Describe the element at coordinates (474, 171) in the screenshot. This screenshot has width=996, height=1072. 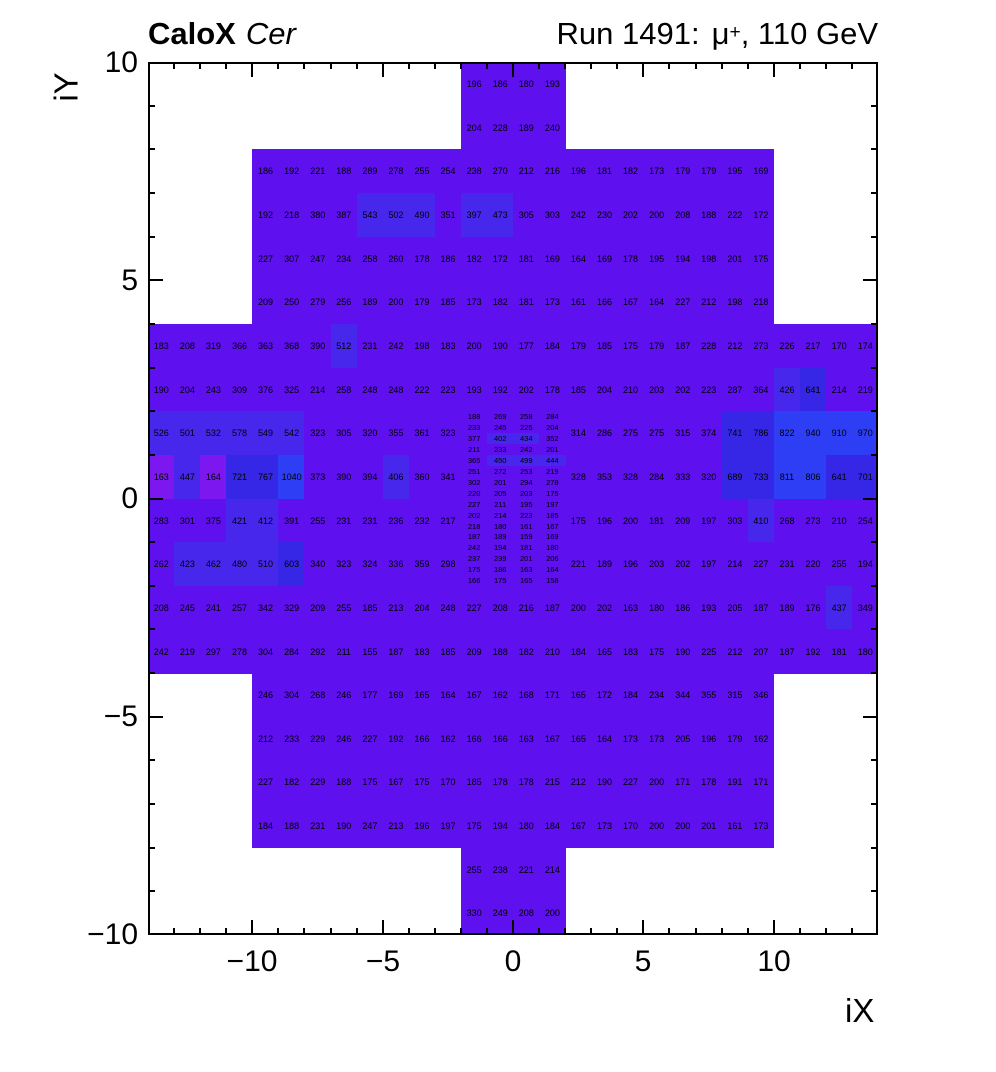
I see `cell-value: 238` at that location.